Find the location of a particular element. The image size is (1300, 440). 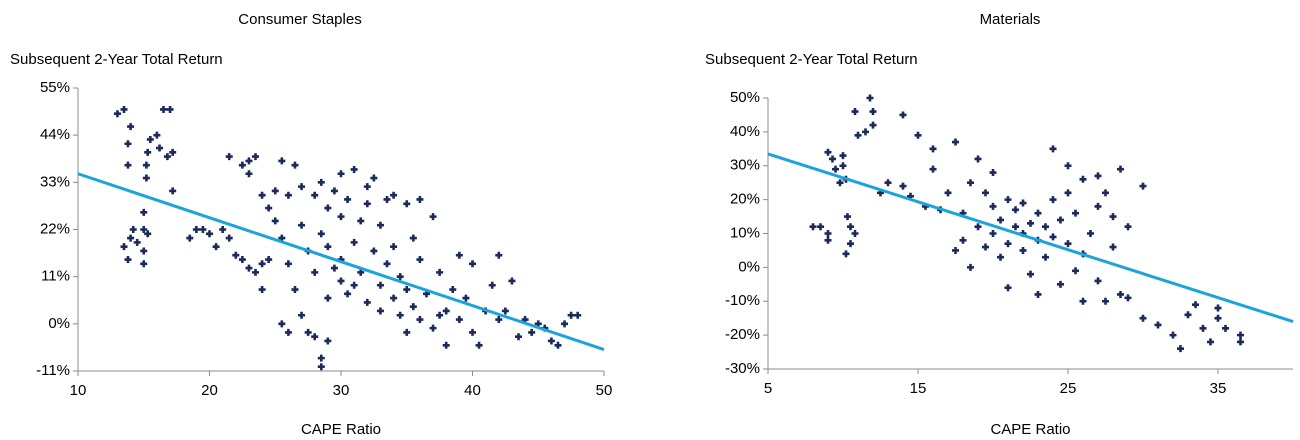

x-tick-label: 35 is located at coordinates (1218, 388).